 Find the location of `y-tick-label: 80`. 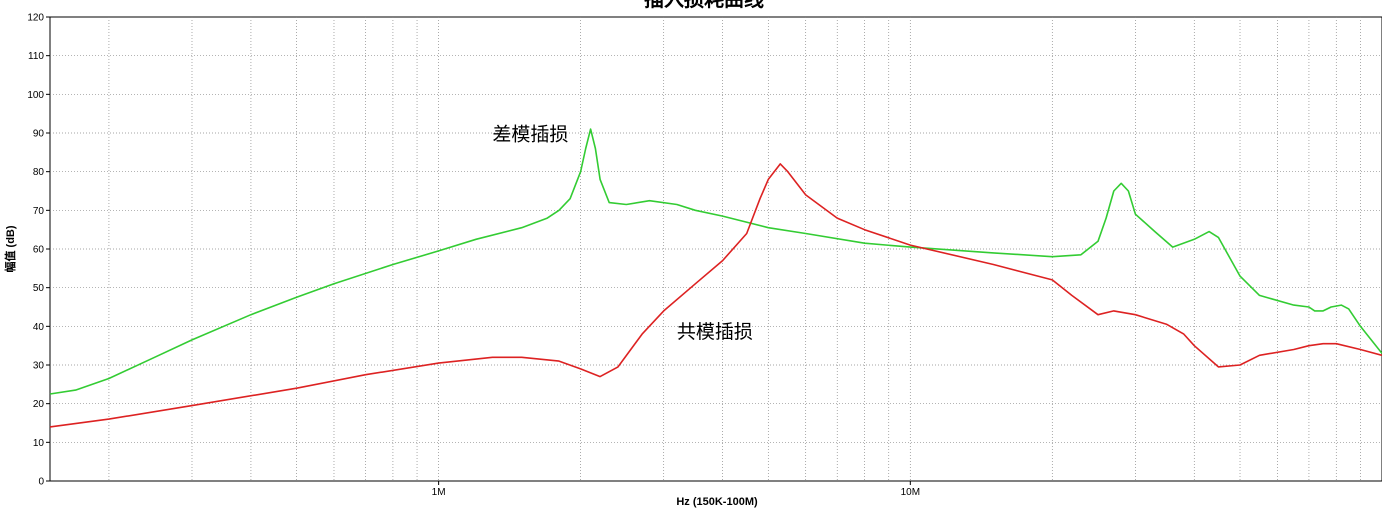

y-tick-label: 80 is located at coordinates (39, 172).